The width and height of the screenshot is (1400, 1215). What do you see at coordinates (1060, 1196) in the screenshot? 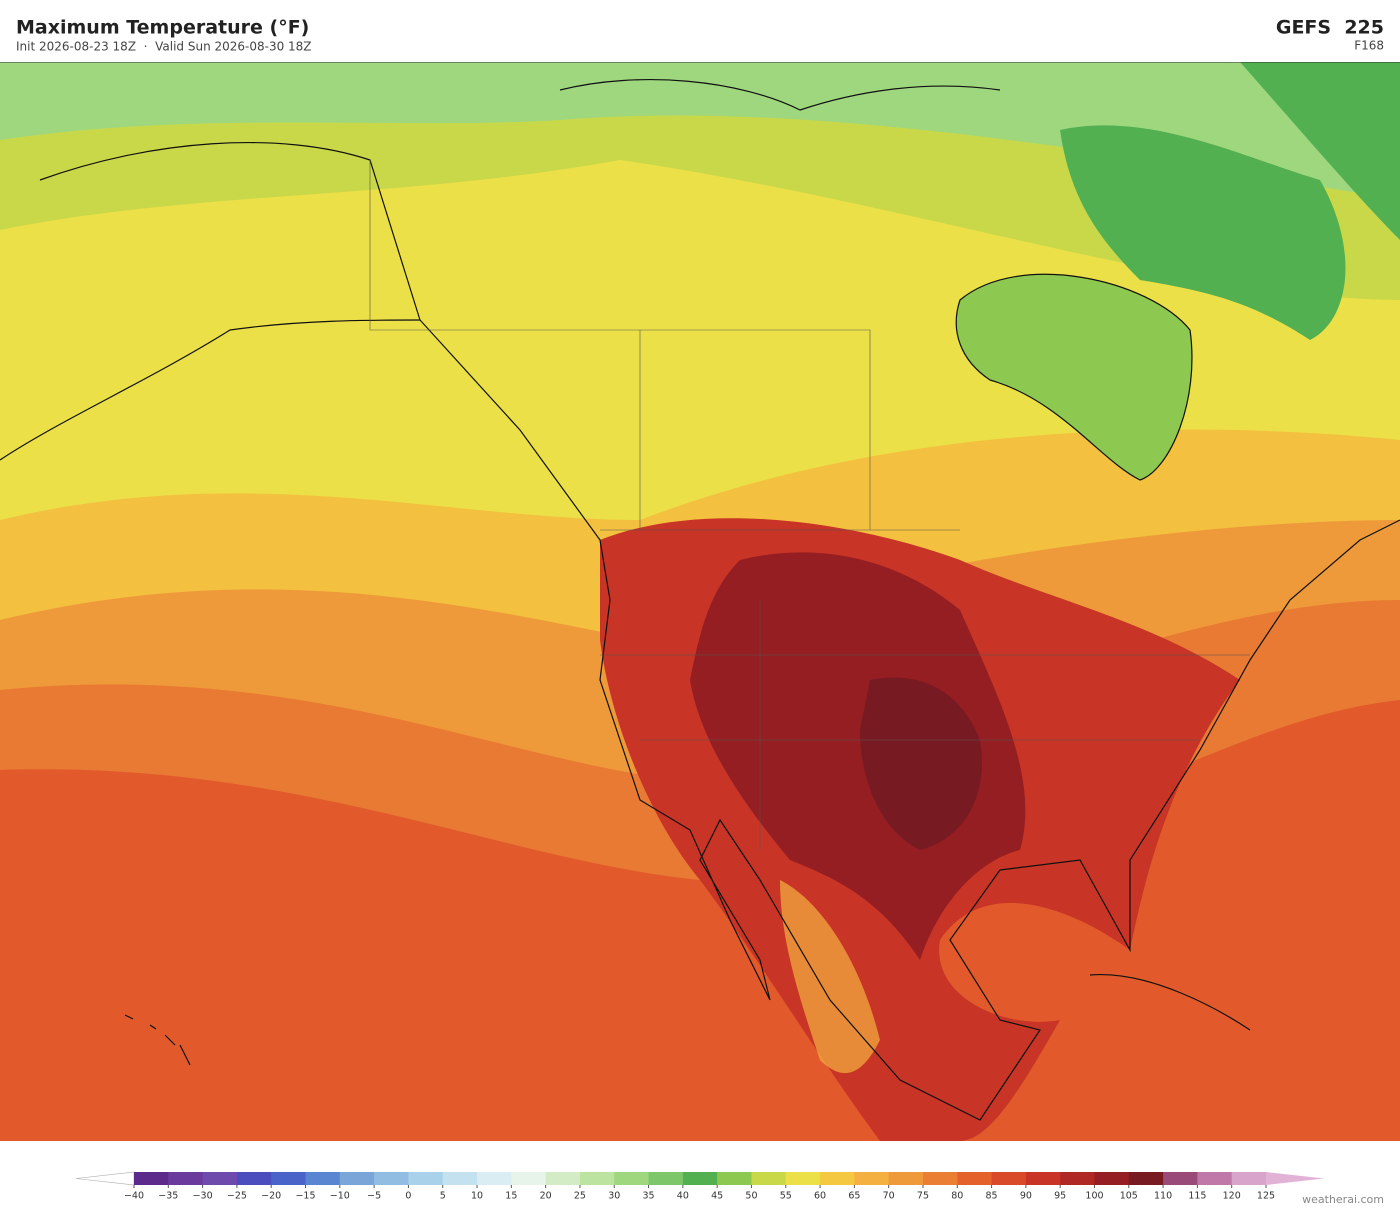
I see `colorbar-tick-label: 95` at bounding box center [1060, 1196].